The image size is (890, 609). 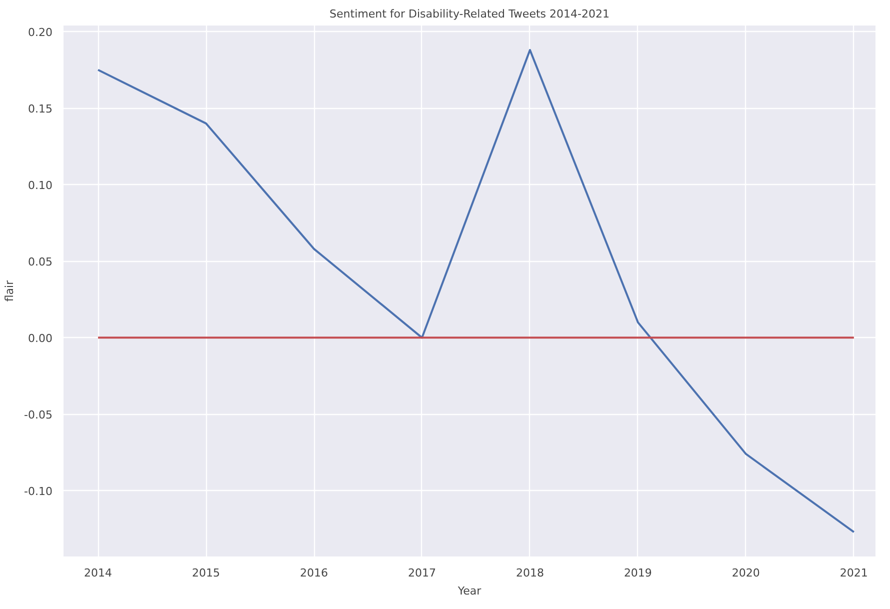 What do you see at coordinates (98, 573) in the screenshot?
I see `x-tick-label: 2014` at bounding box center [98, 573].